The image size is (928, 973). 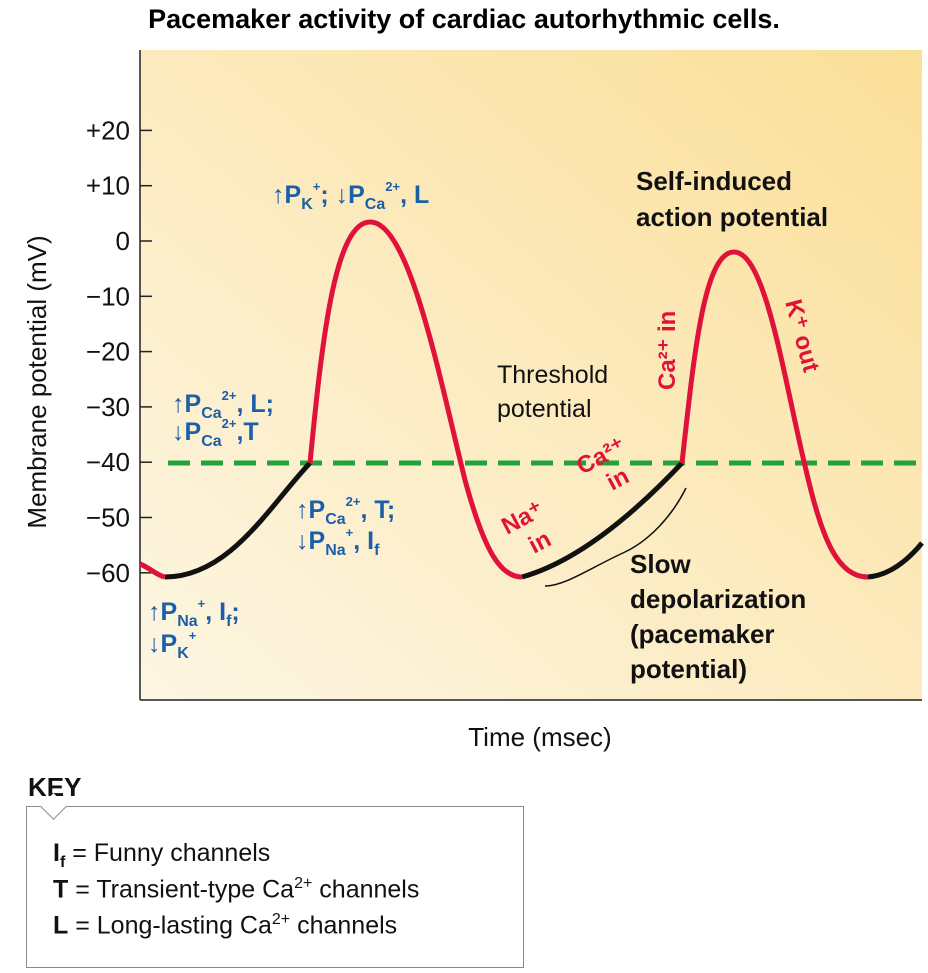 What do you see at coordinates (338, 542) in the screenshot?
I see `permeability-fall-line2: ↓PNa+, If` at bounding box center [338, 542].